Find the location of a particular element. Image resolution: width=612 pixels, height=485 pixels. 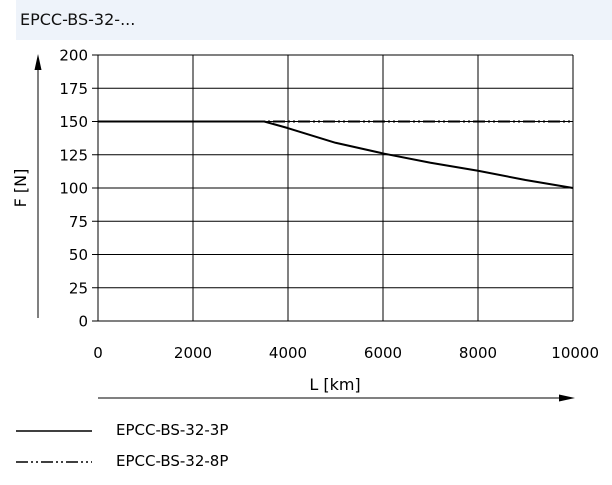

legend-solid-line-icon is located at coordinates (54, 431).